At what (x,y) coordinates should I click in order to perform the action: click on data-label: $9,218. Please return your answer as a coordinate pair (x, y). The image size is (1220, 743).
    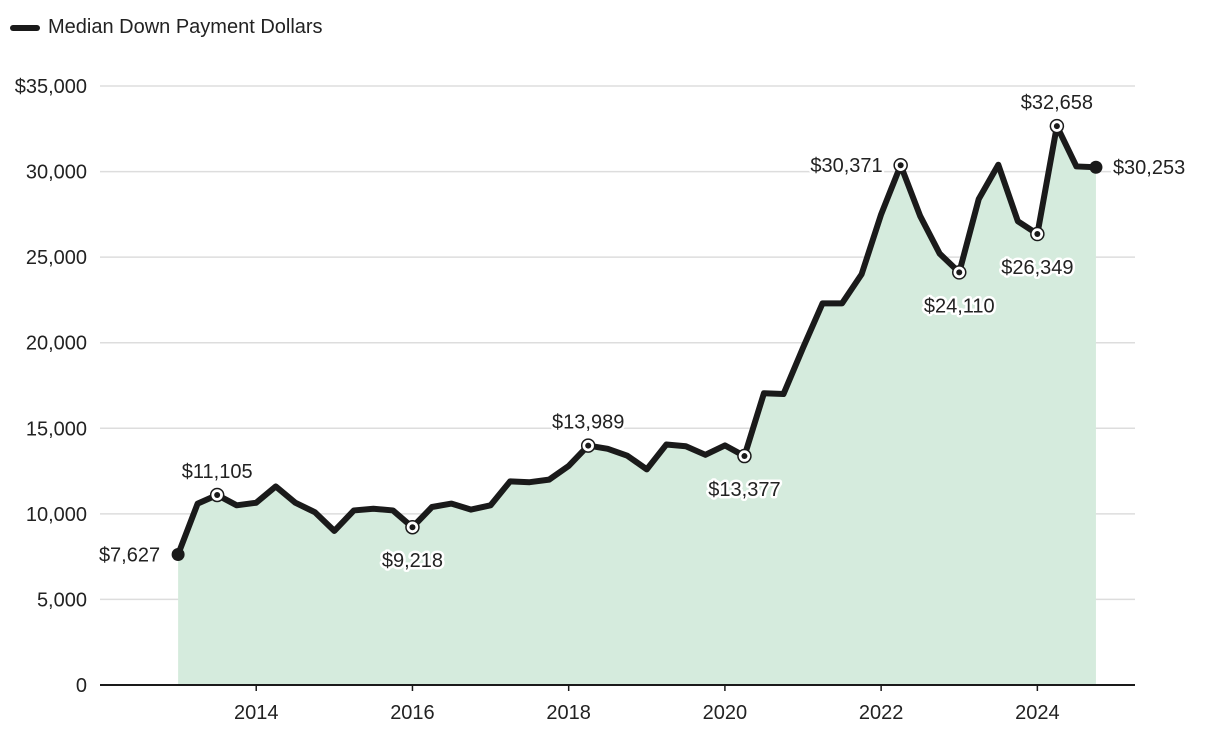
    Looking at the image, I should click on (412, 561).